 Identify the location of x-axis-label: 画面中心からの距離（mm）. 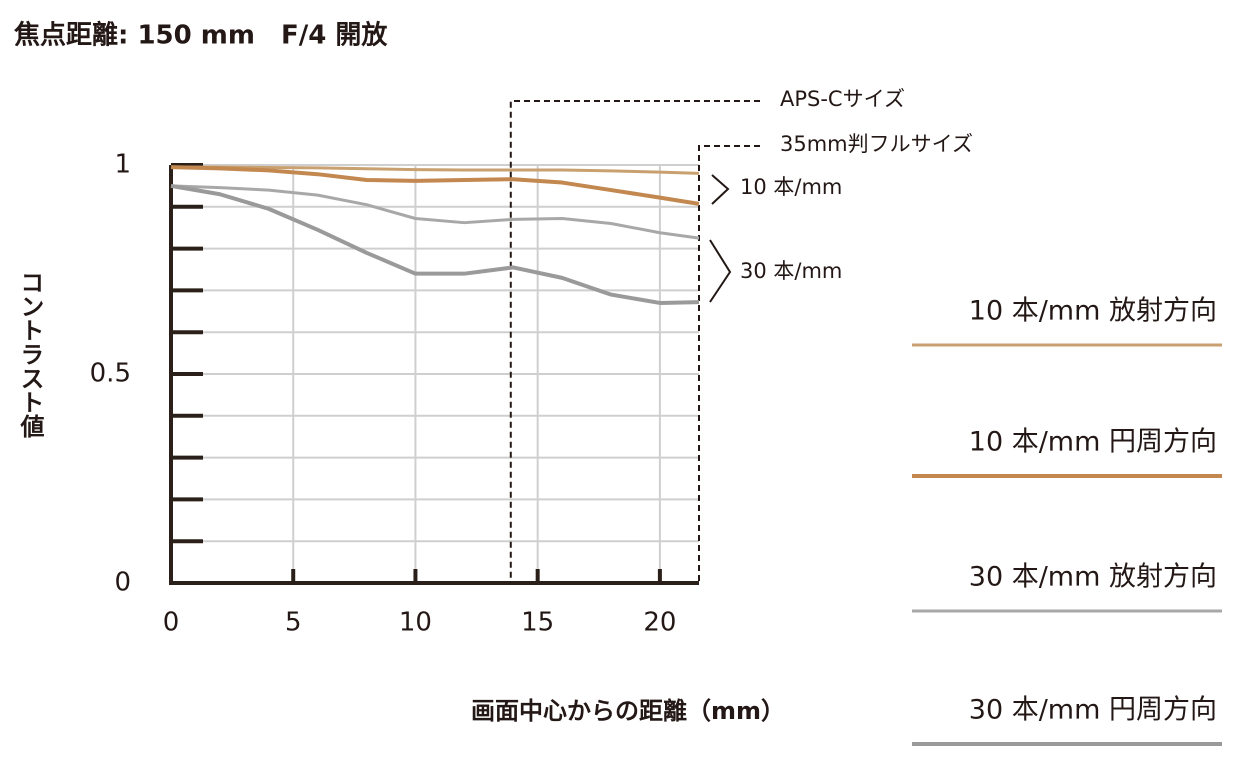
(628, 711).